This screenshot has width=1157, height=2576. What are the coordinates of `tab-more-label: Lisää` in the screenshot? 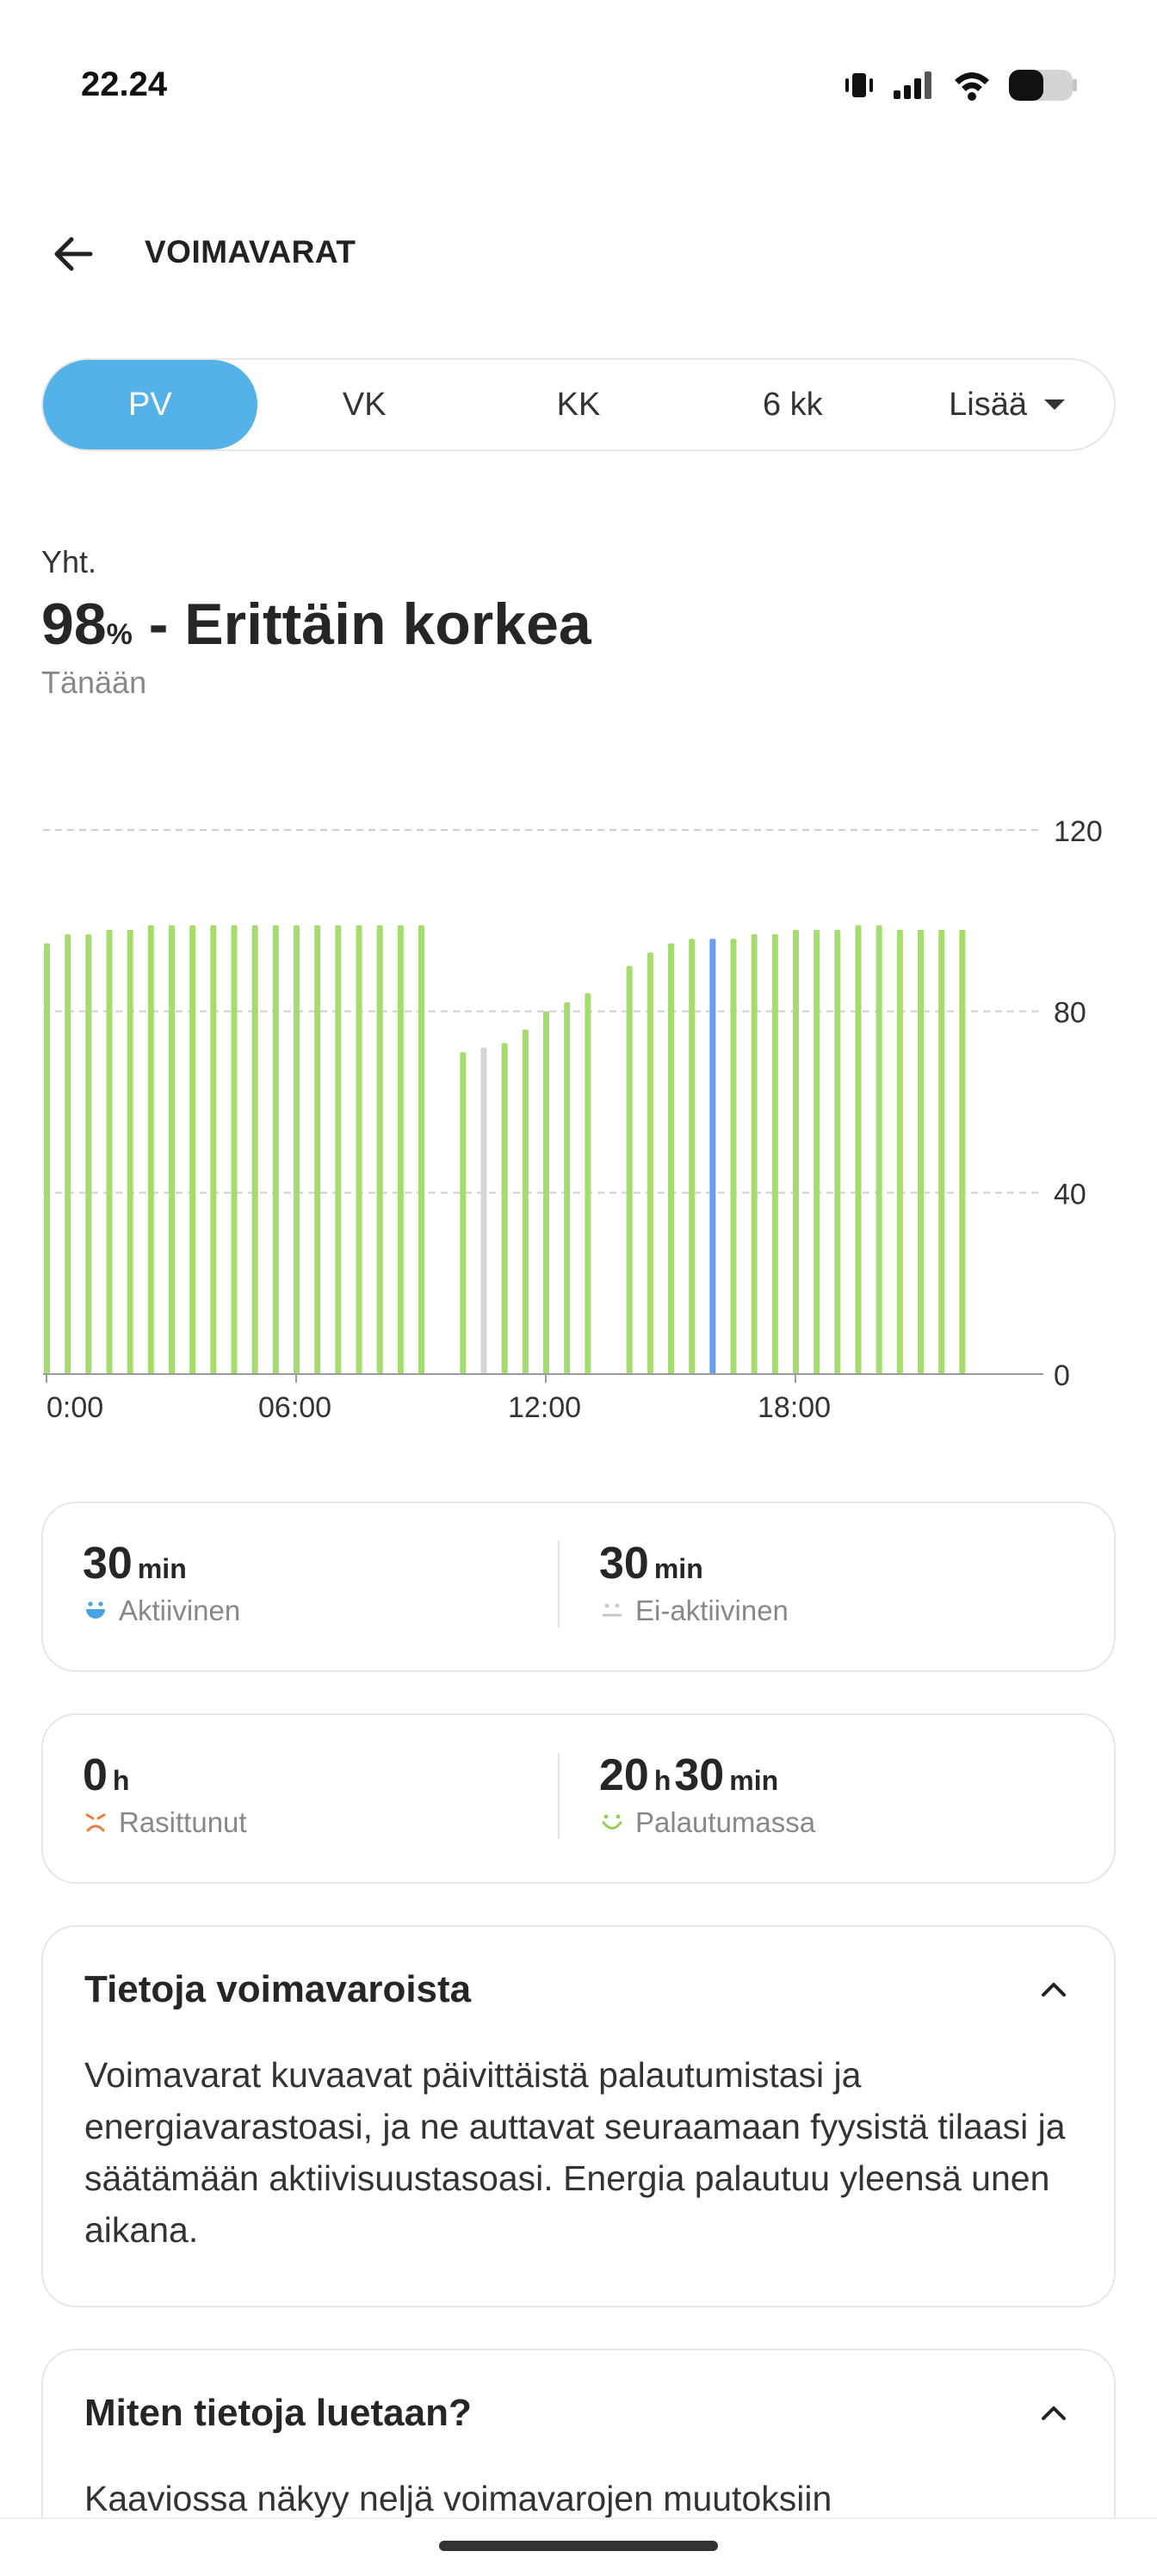 It's located at (988, 404).